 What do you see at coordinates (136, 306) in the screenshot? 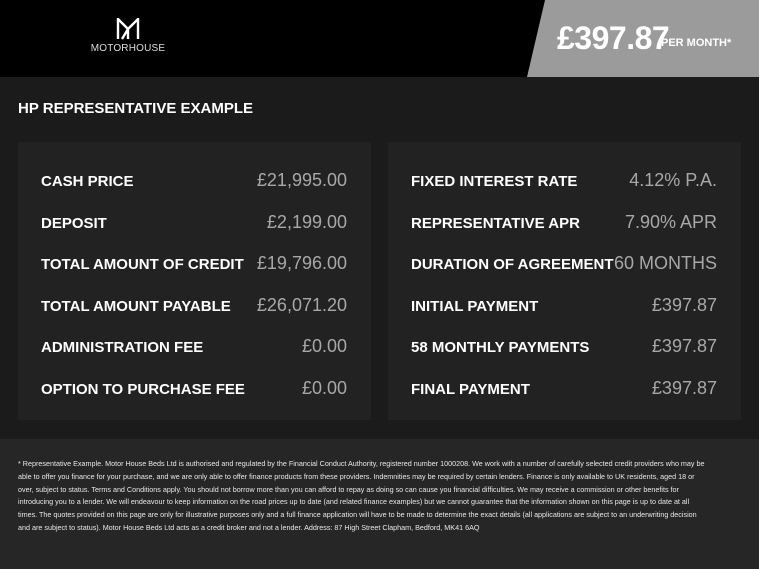
I see `finance-label: TOTAL AMOUNT PAYABLE` at bounding box center [136, 306].